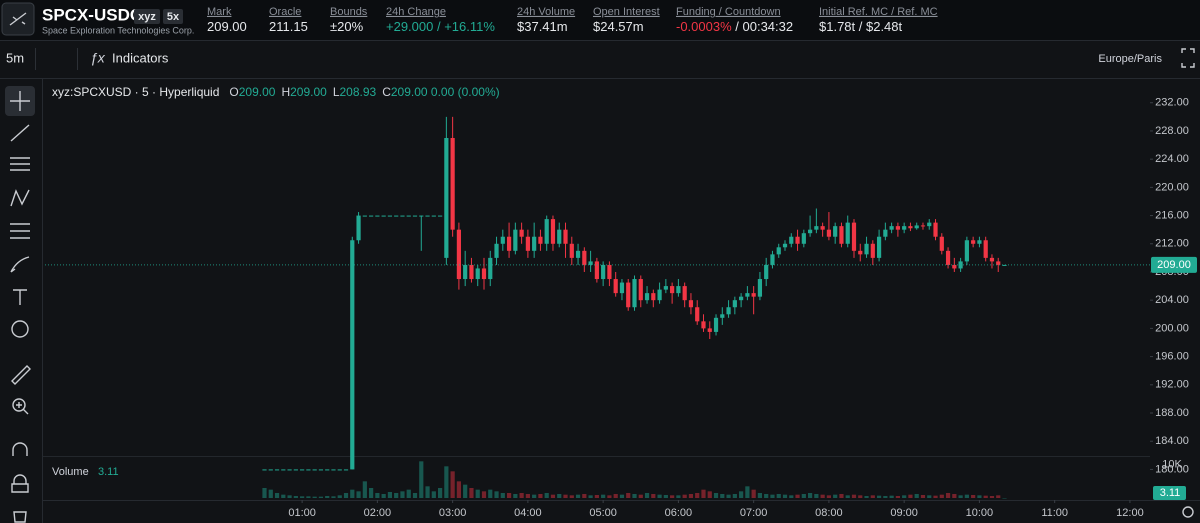 The height and width of the screenshot is (523, 1200). I want to click on trash-tool, so click(20, 517).